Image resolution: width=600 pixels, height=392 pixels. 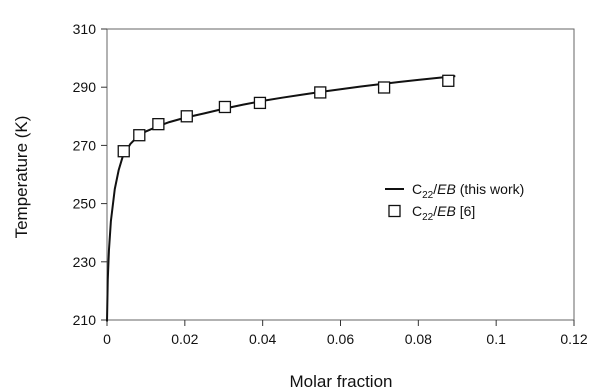 What do you see at coordinates (85, 145) in the screenshot?
I see `y-tick-label: 270` at bounding box center [85, 145].